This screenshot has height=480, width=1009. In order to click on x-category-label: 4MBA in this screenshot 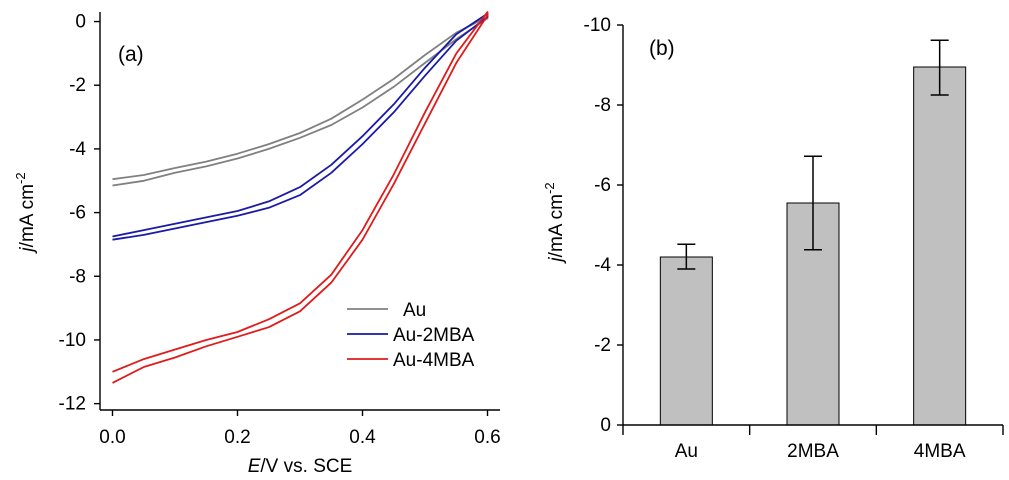, I will do `click(940, 451)`.